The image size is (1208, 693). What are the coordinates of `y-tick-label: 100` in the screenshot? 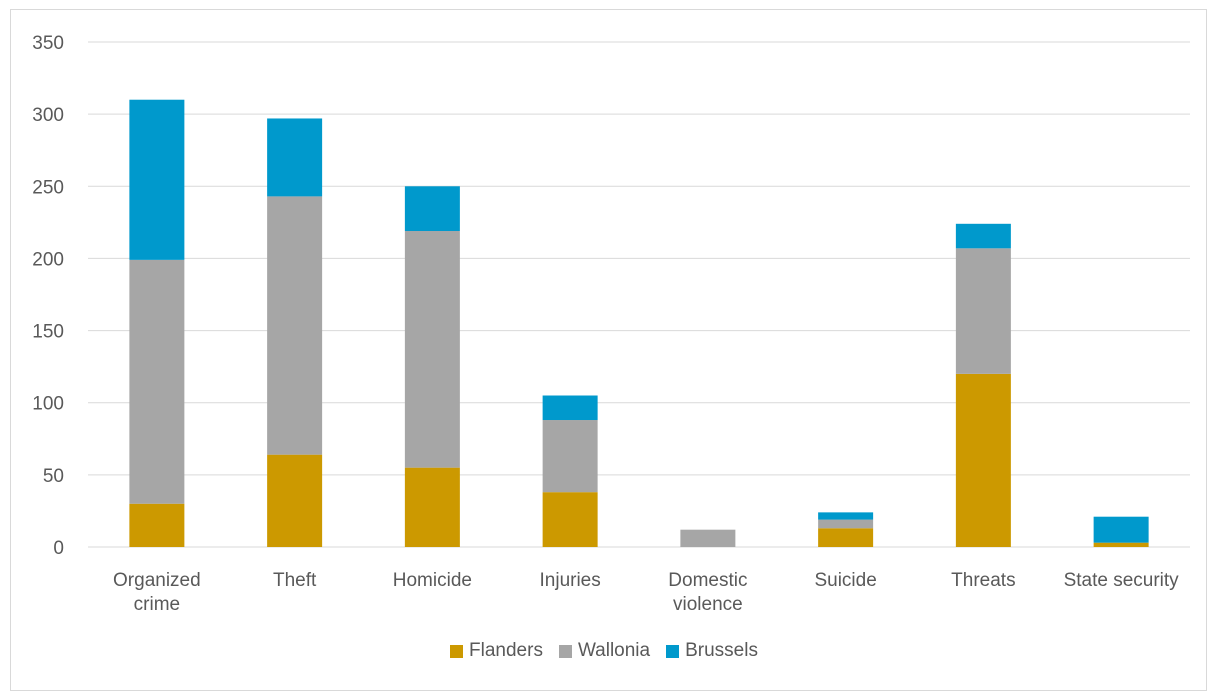 It's located at (48, 404).